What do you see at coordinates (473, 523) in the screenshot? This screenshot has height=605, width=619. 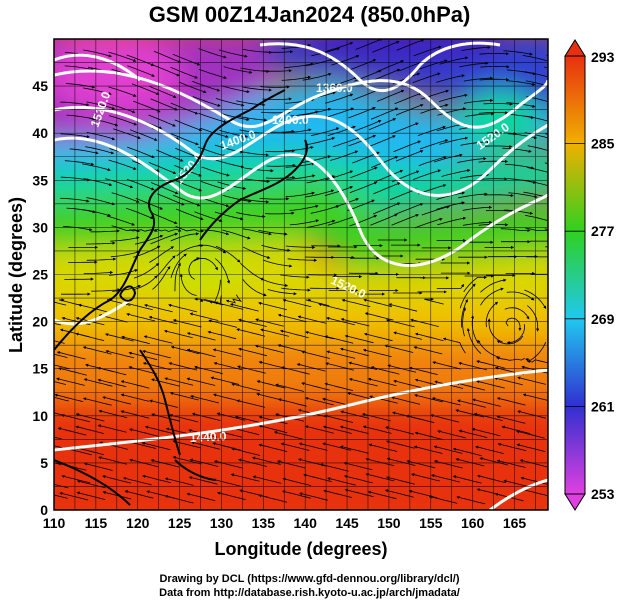 I see `x-tick-label: 160` at bounding box center [473, 523].